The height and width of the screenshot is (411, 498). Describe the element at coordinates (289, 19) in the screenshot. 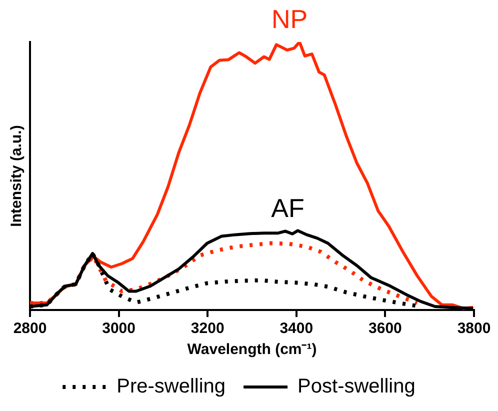

I see `text: NP` at that location.